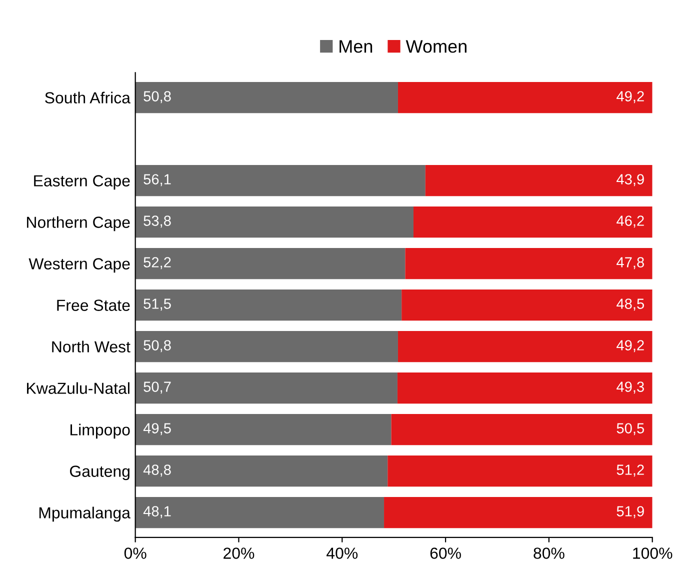 This screenshot has width=694, height=581. What do you see at coordinates (356, 46) in the screenshot?
I see `legend-label: Men` at bounding box center [356, 46].